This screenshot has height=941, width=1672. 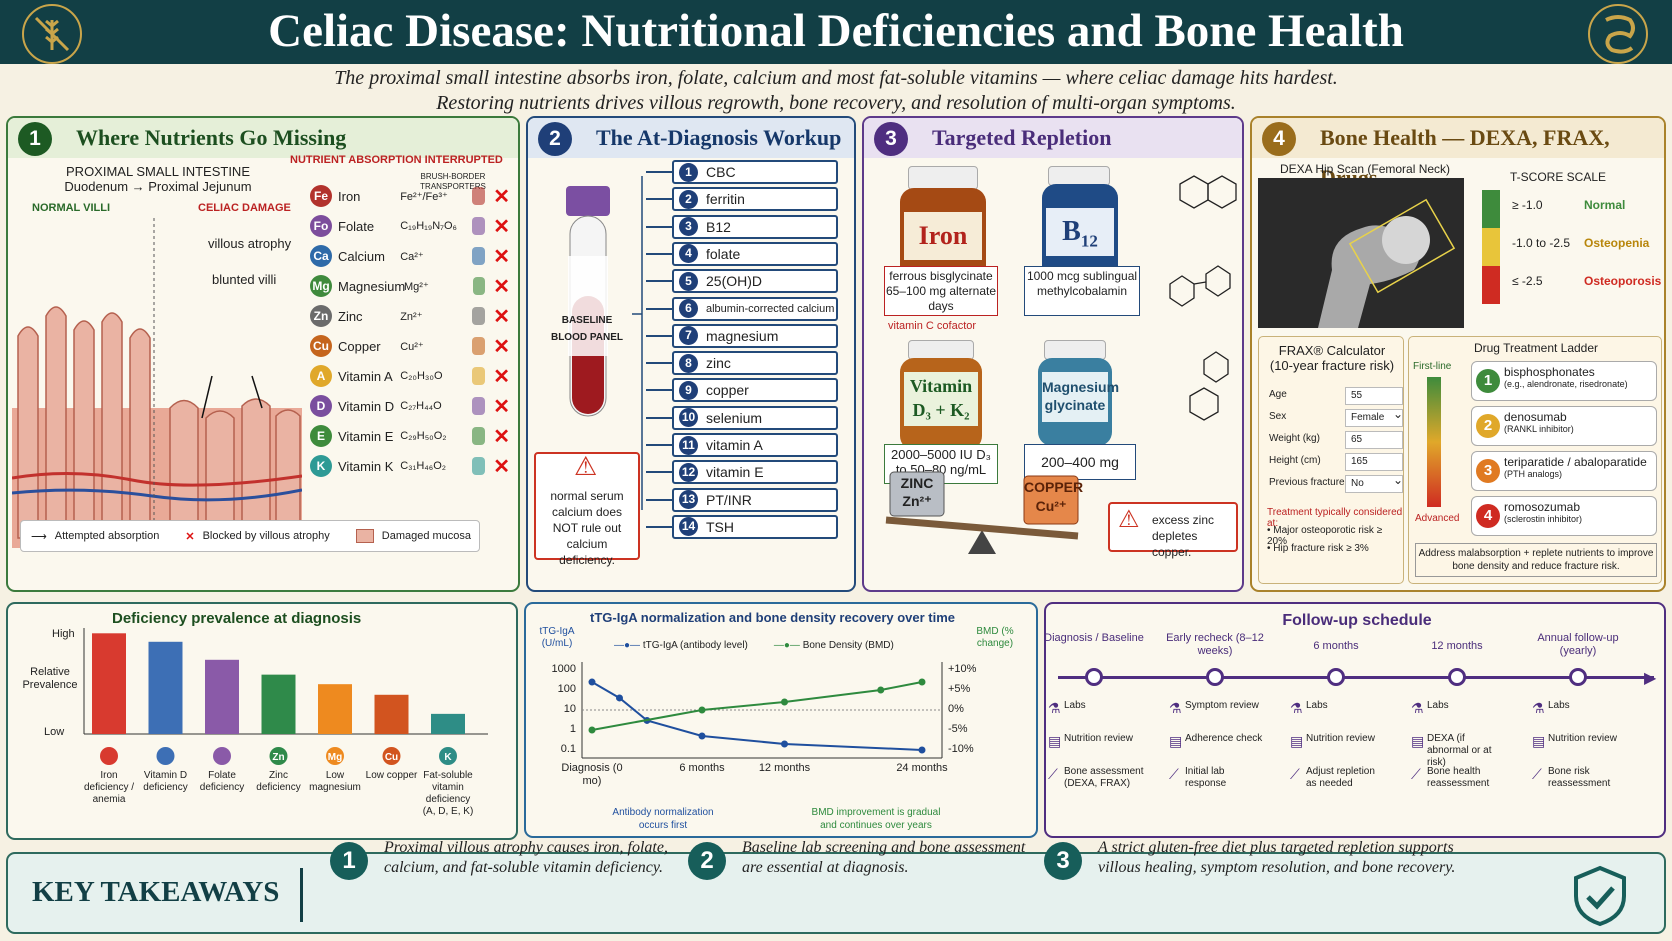 What do you see at coordinates (941, 464) in the screenshot?
I see `vitd-dose: 2000–5000 IU D₃ to 50–80 ng/mL` at bounding box center [941, 464].